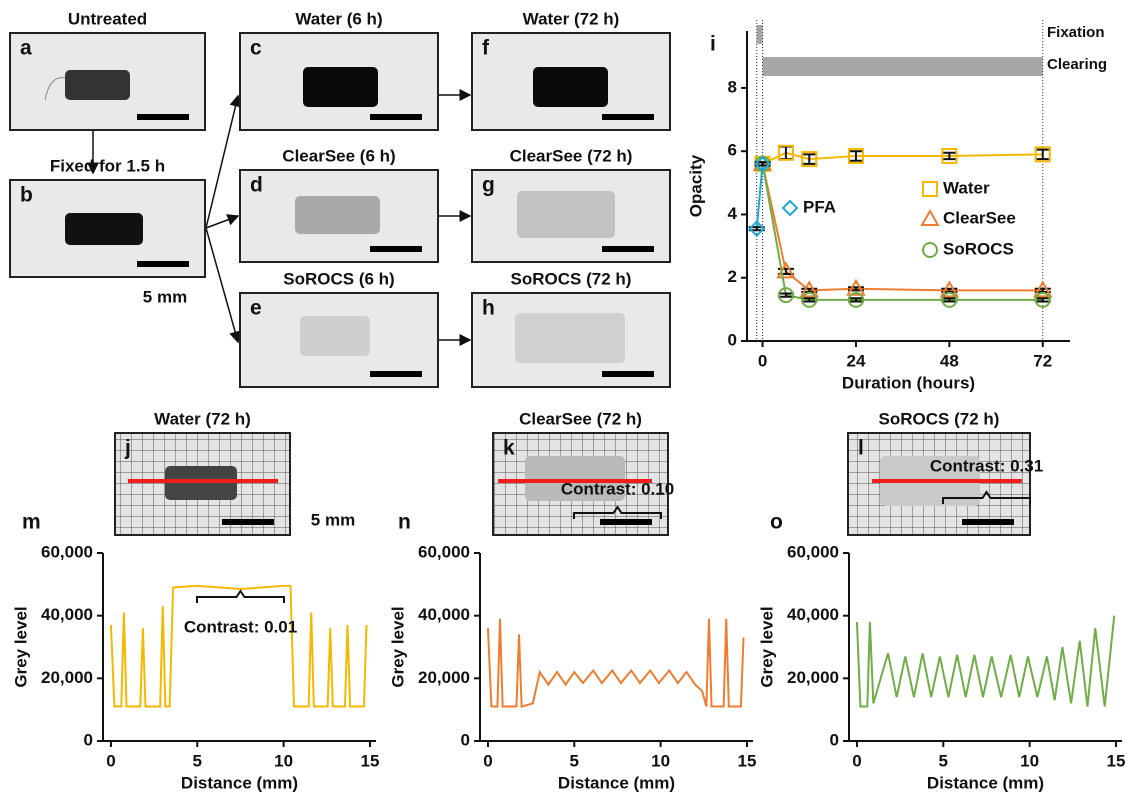  What do you see at coordinates (574, 760) in the screenshot?
I see `x-tick-label: 5` at bounding box center [574, 760].